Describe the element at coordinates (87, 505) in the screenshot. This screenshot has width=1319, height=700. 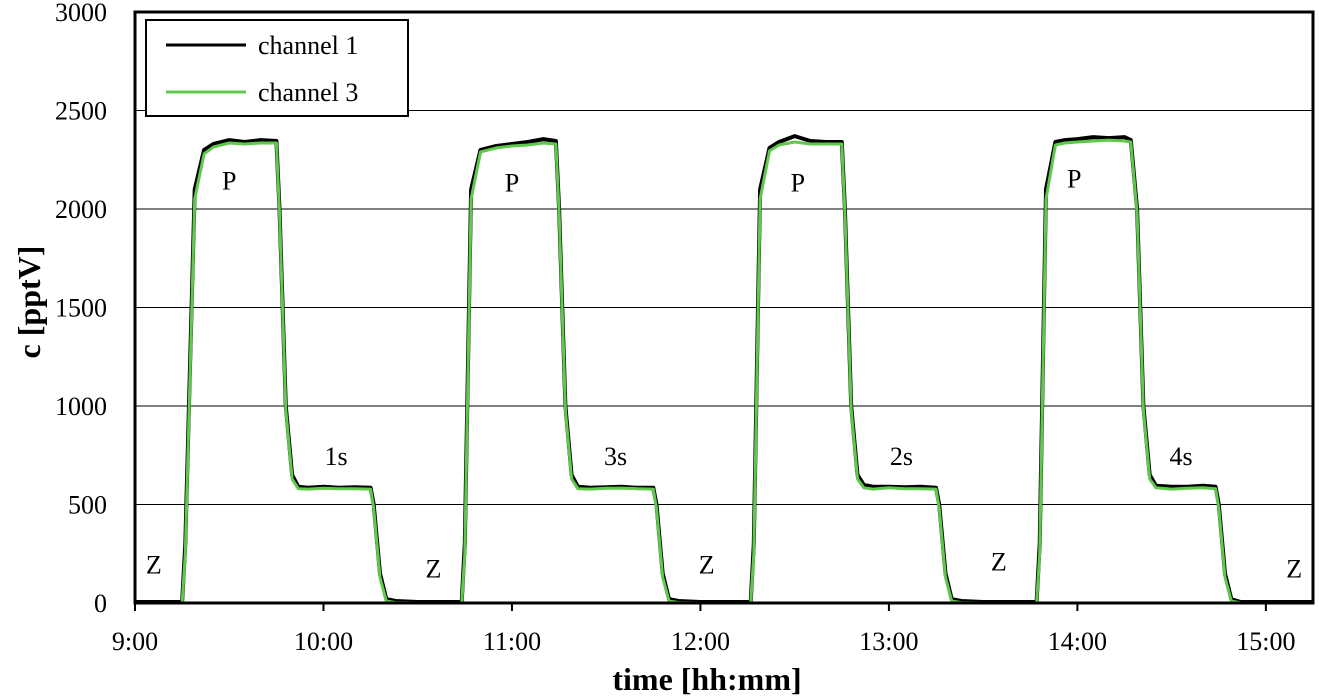
I see `y-tick-label: 500` at that location.